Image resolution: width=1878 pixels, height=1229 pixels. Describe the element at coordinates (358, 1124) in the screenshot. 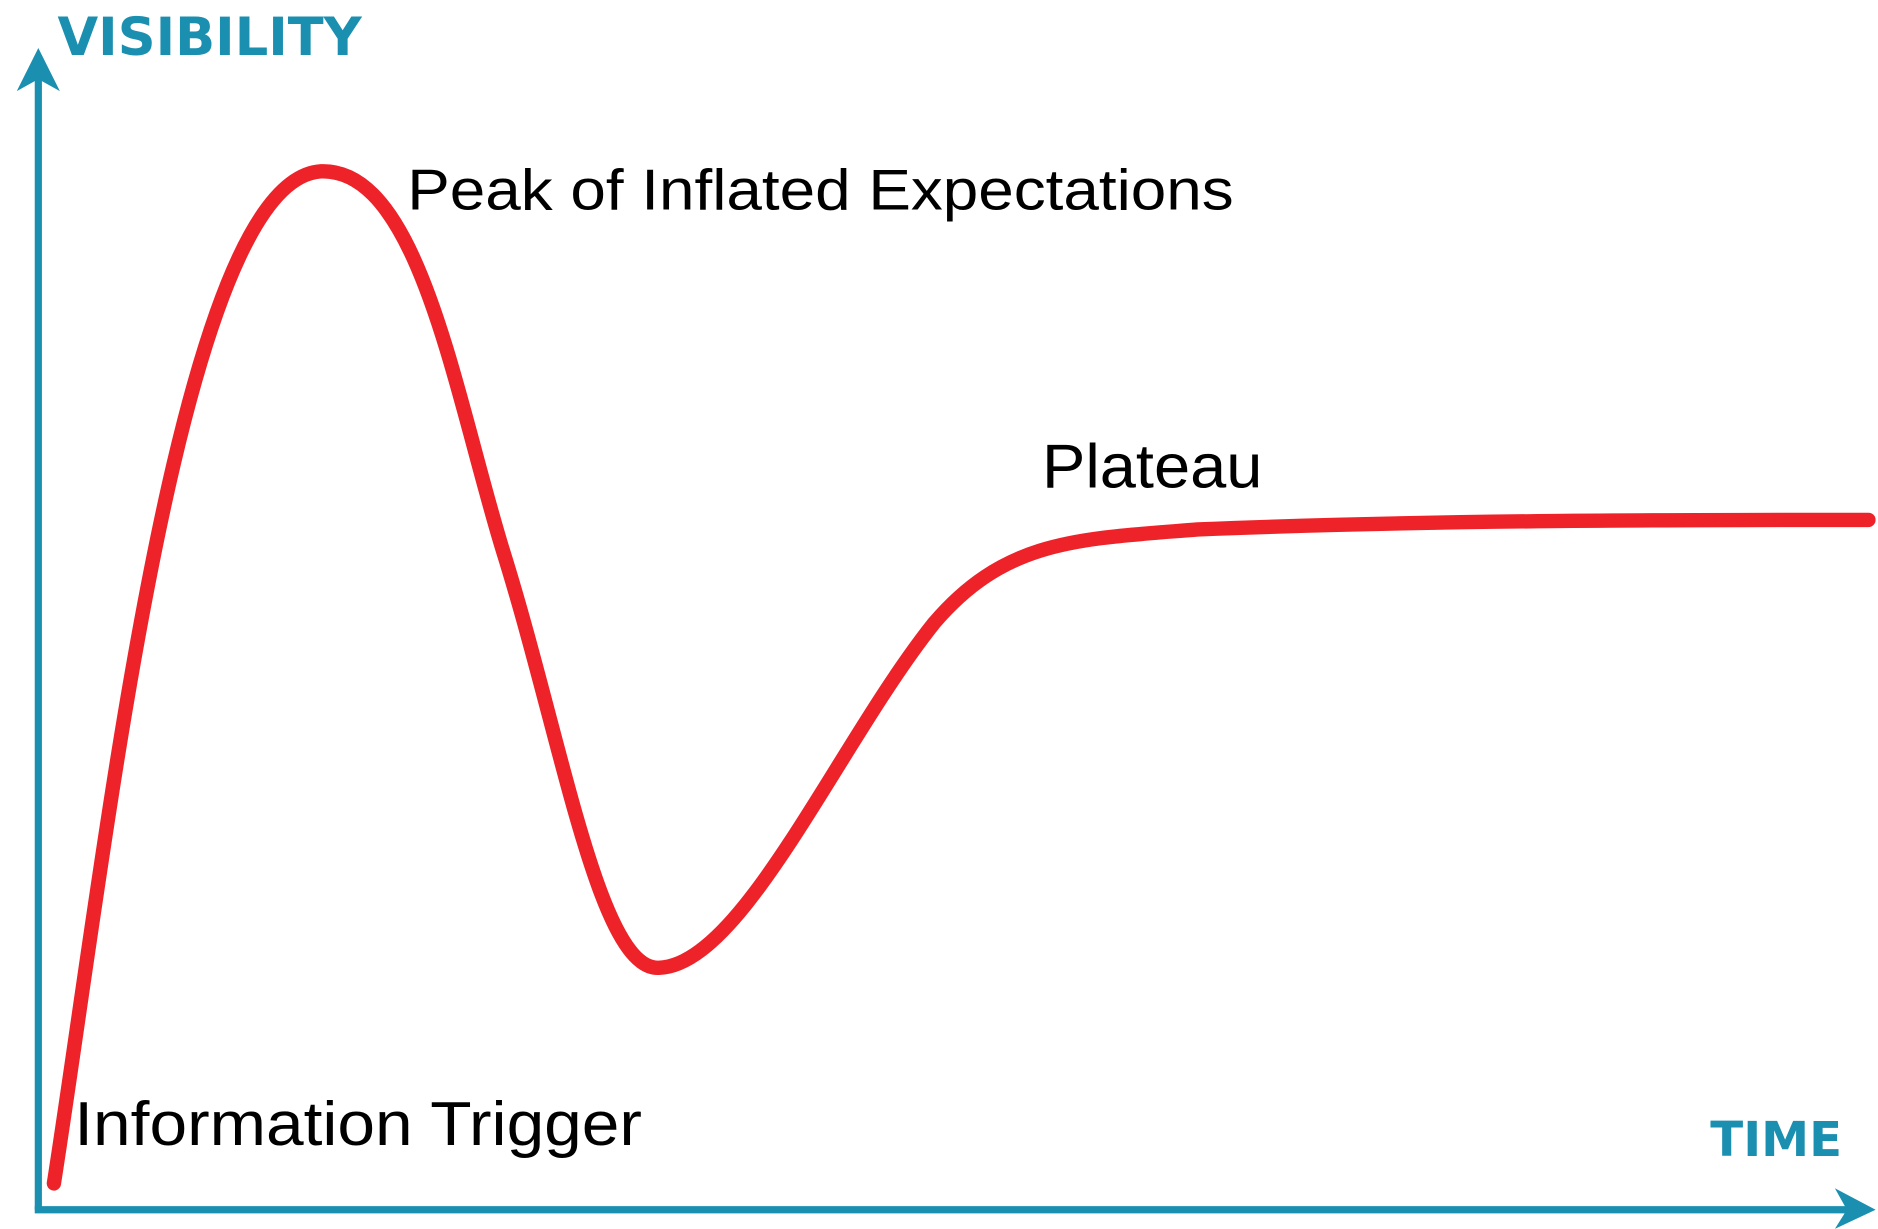

I see `trigger-label: Information Trigger` at that location.